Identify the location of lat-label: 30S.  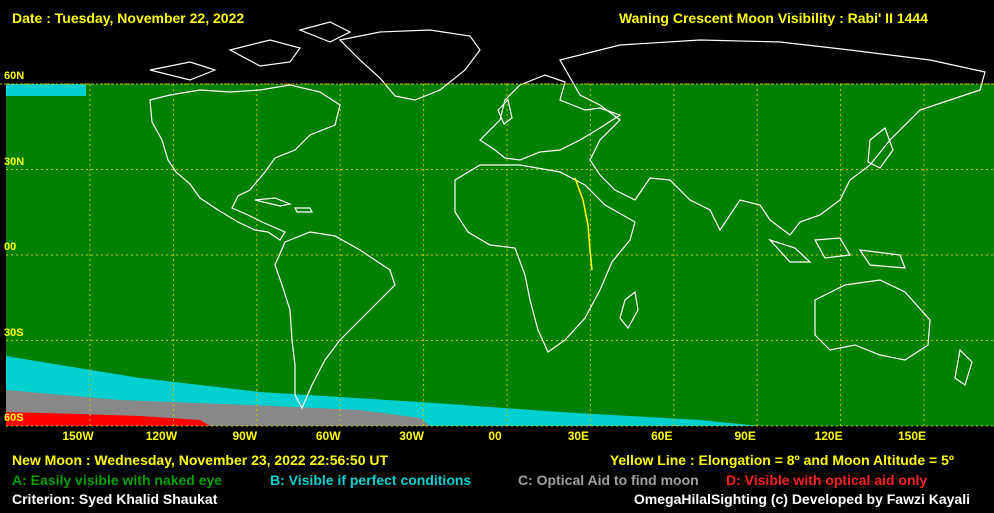
(14, 332).